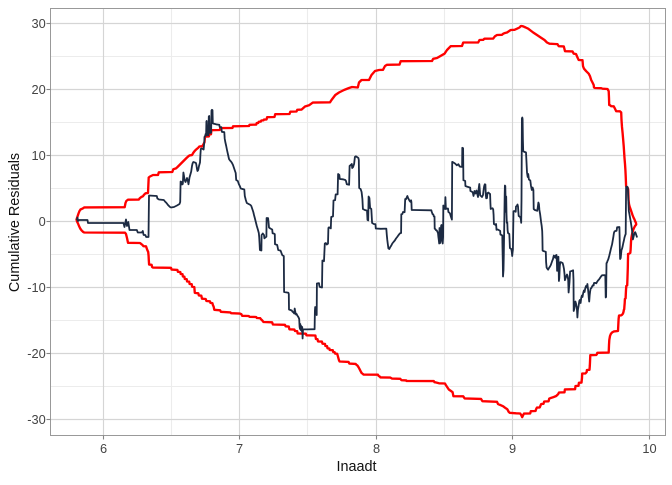  I want to click on svg-text: 20, so click(38, 89).